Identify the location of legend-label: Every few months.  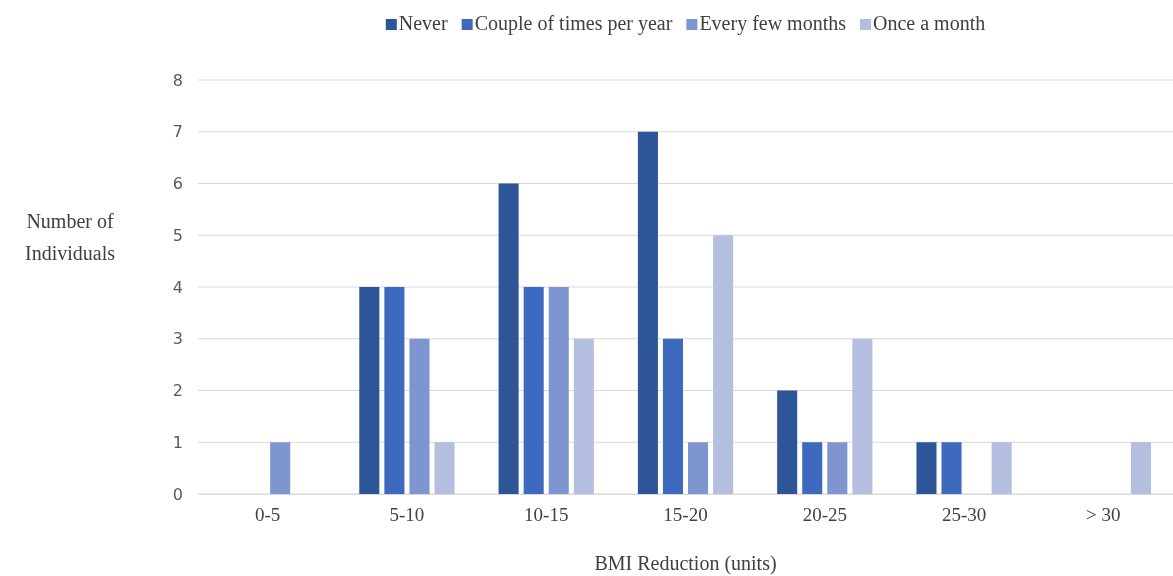
(773, 23).